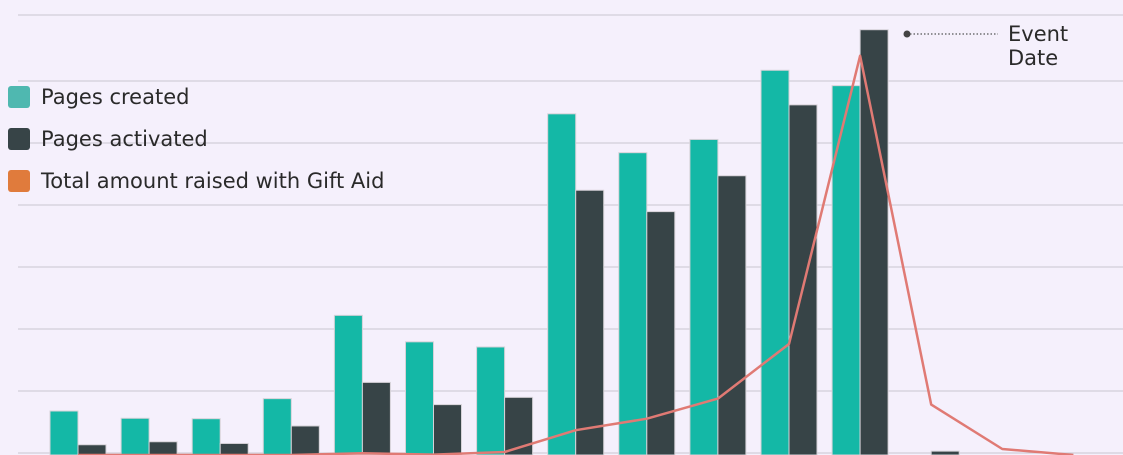 This screenshot has width=1123, height=455. What do you see at coordinates (950, 34) in the screenshot?
I see `event-annotation` at bounding box center [950, 34].